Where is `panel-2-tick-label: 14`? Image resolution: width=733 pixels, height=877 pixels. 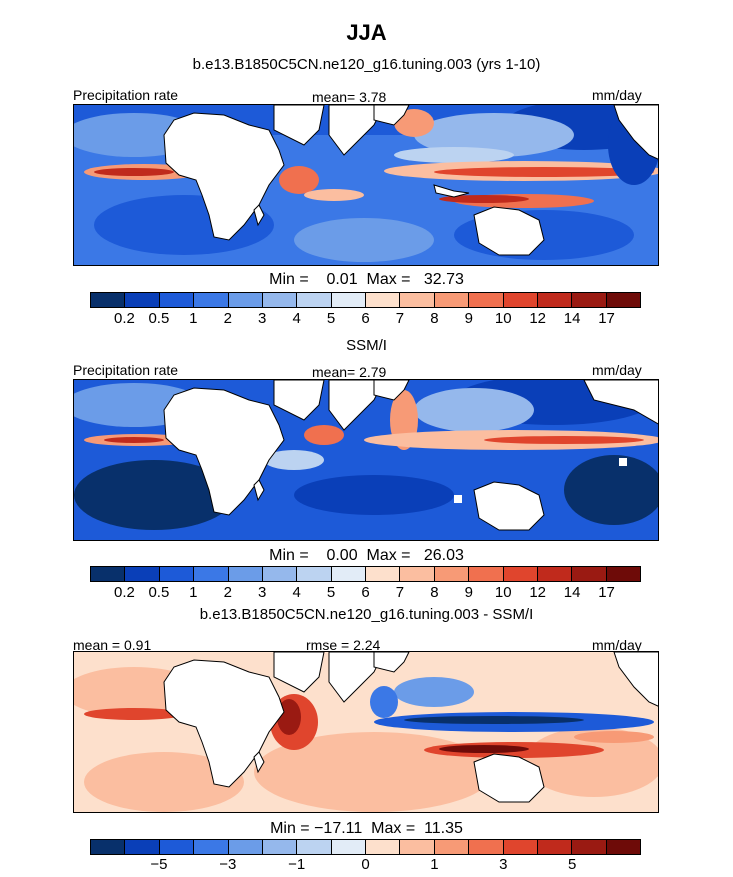
panel-2-tick-label: 14 is located at coordinates (572, 592).